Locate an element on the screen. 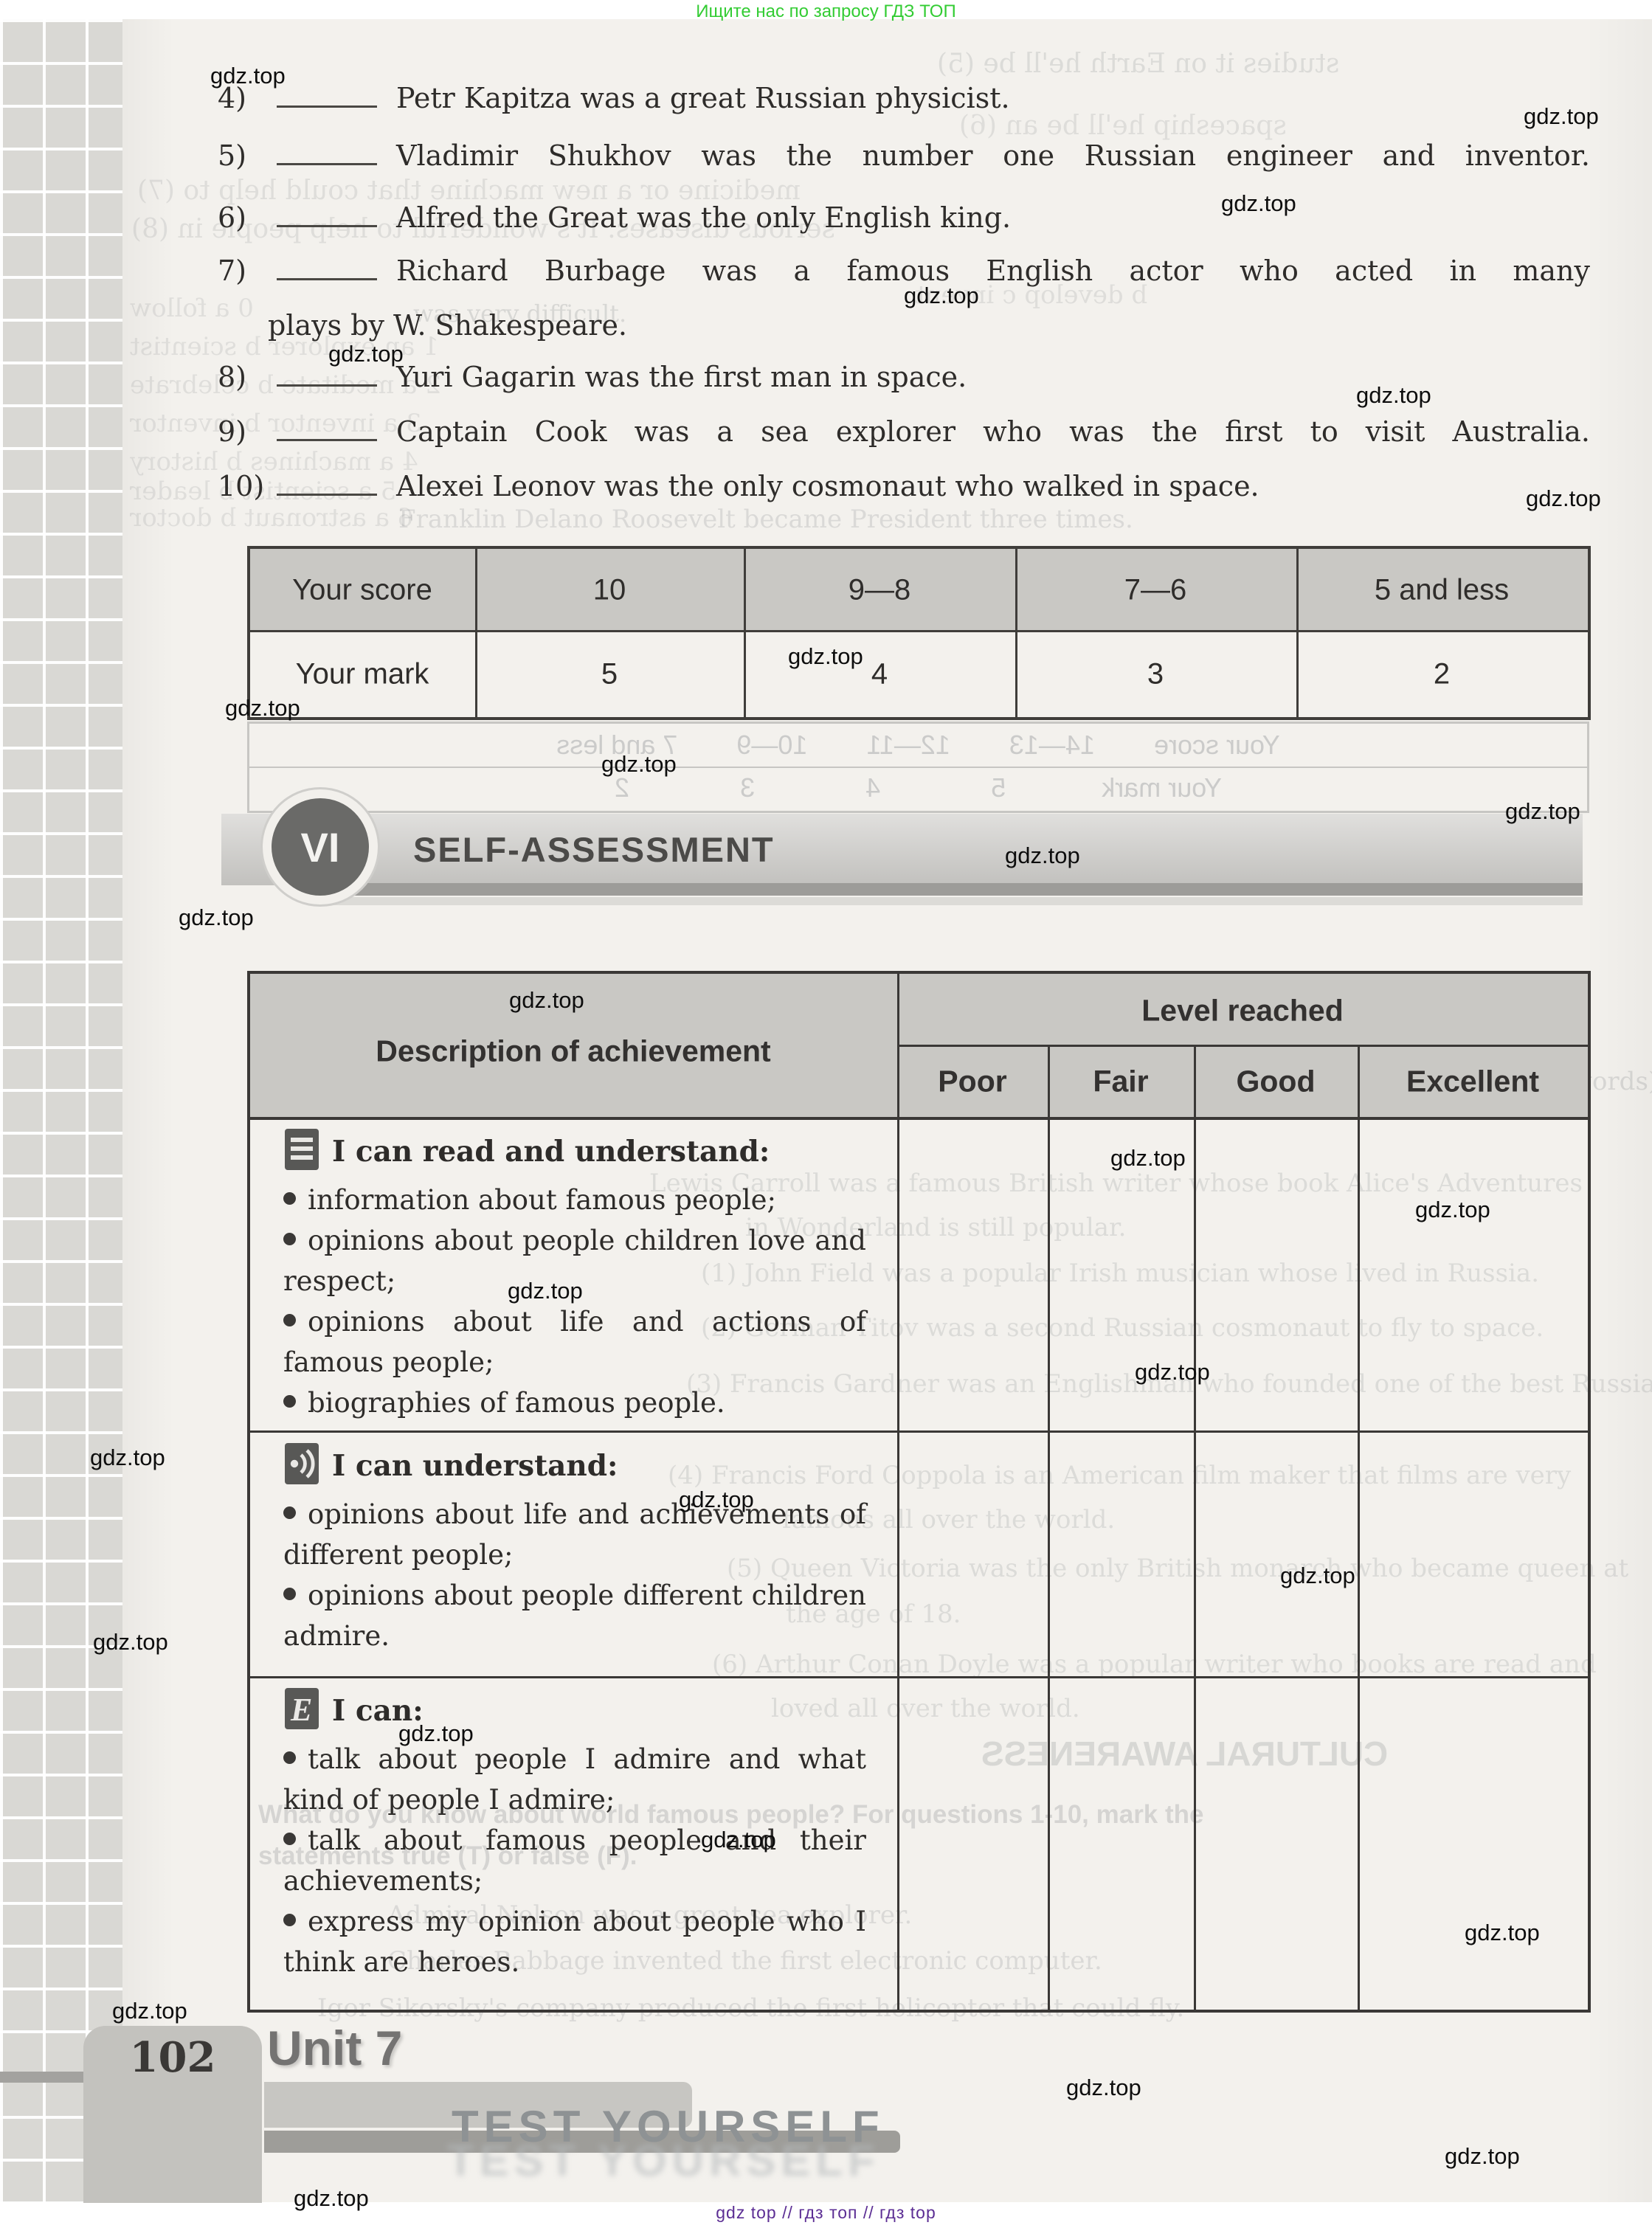  column-header-description: Description of achievement is located at coordinates (574, 1051).